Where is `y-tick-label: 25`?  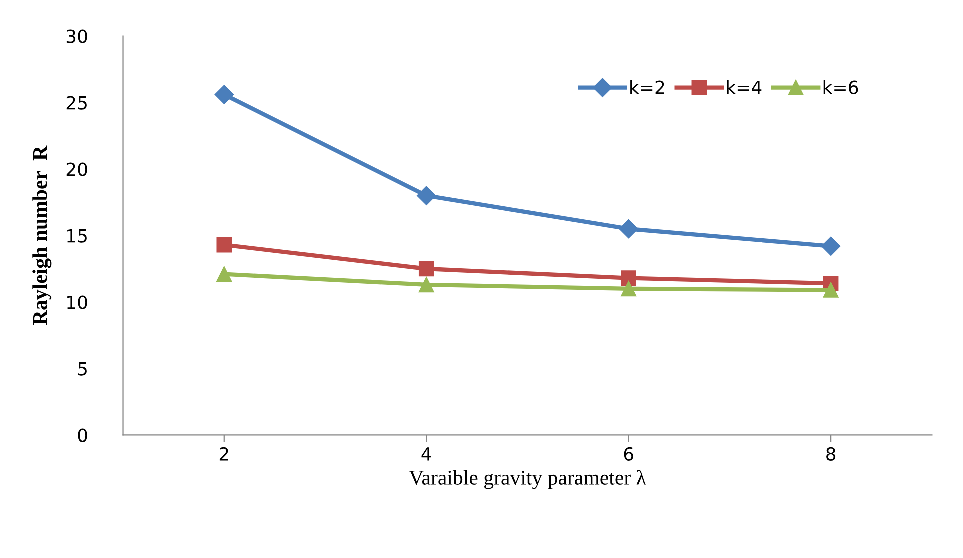 y-tick-label: 25 is located at coordinates (76, 103).